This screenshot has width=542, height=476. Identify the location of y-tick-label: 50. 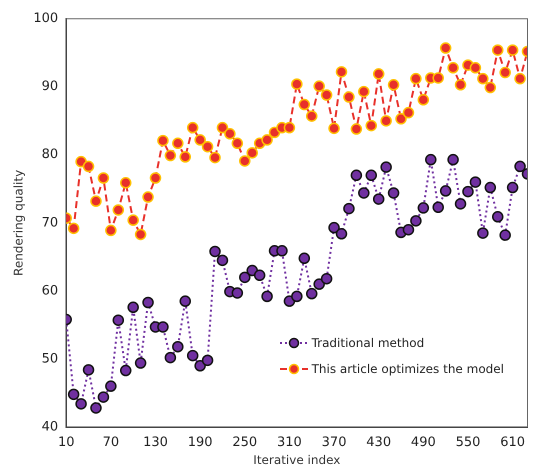
(50, 358).